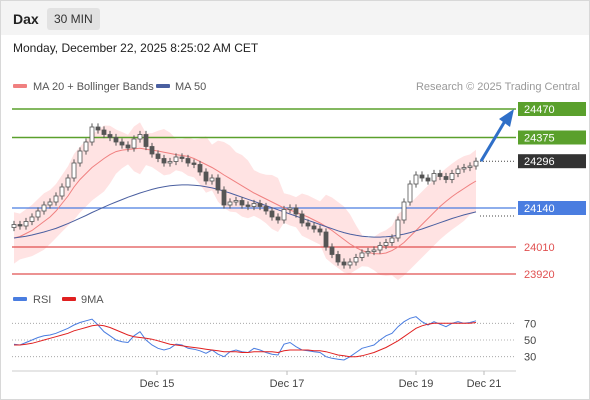 The image size is (590, 400). Describe the element at coordinates (321, 380) in the screenshot. I see `x-axis: Dec 15 Dec 17 Dec 19 Dec 21` at that location.